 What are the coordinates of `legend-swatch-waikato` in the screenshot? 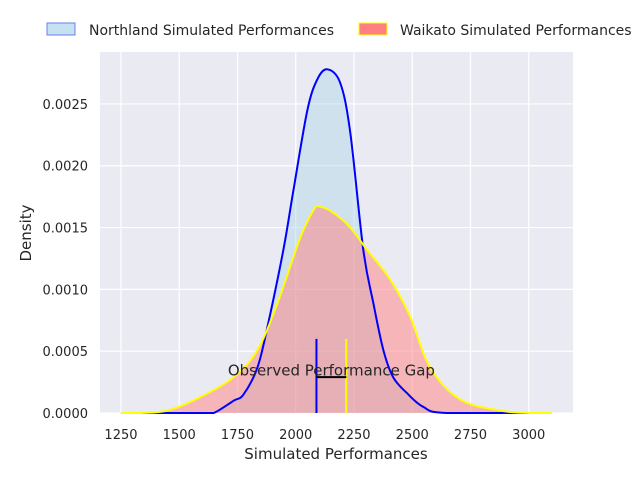 It's located at (373, 29).